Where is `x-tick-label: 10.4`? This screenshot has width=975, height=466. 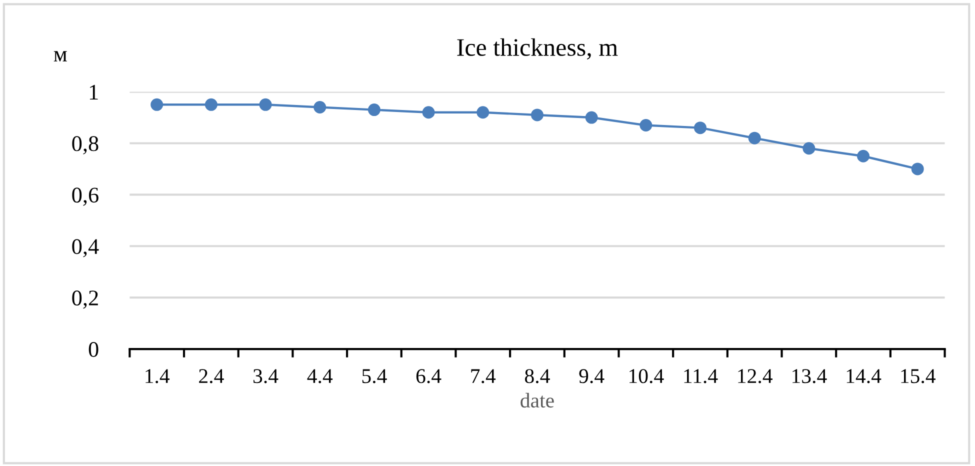 x-tick-label: 10.4 is located at coordinates (647, 376).